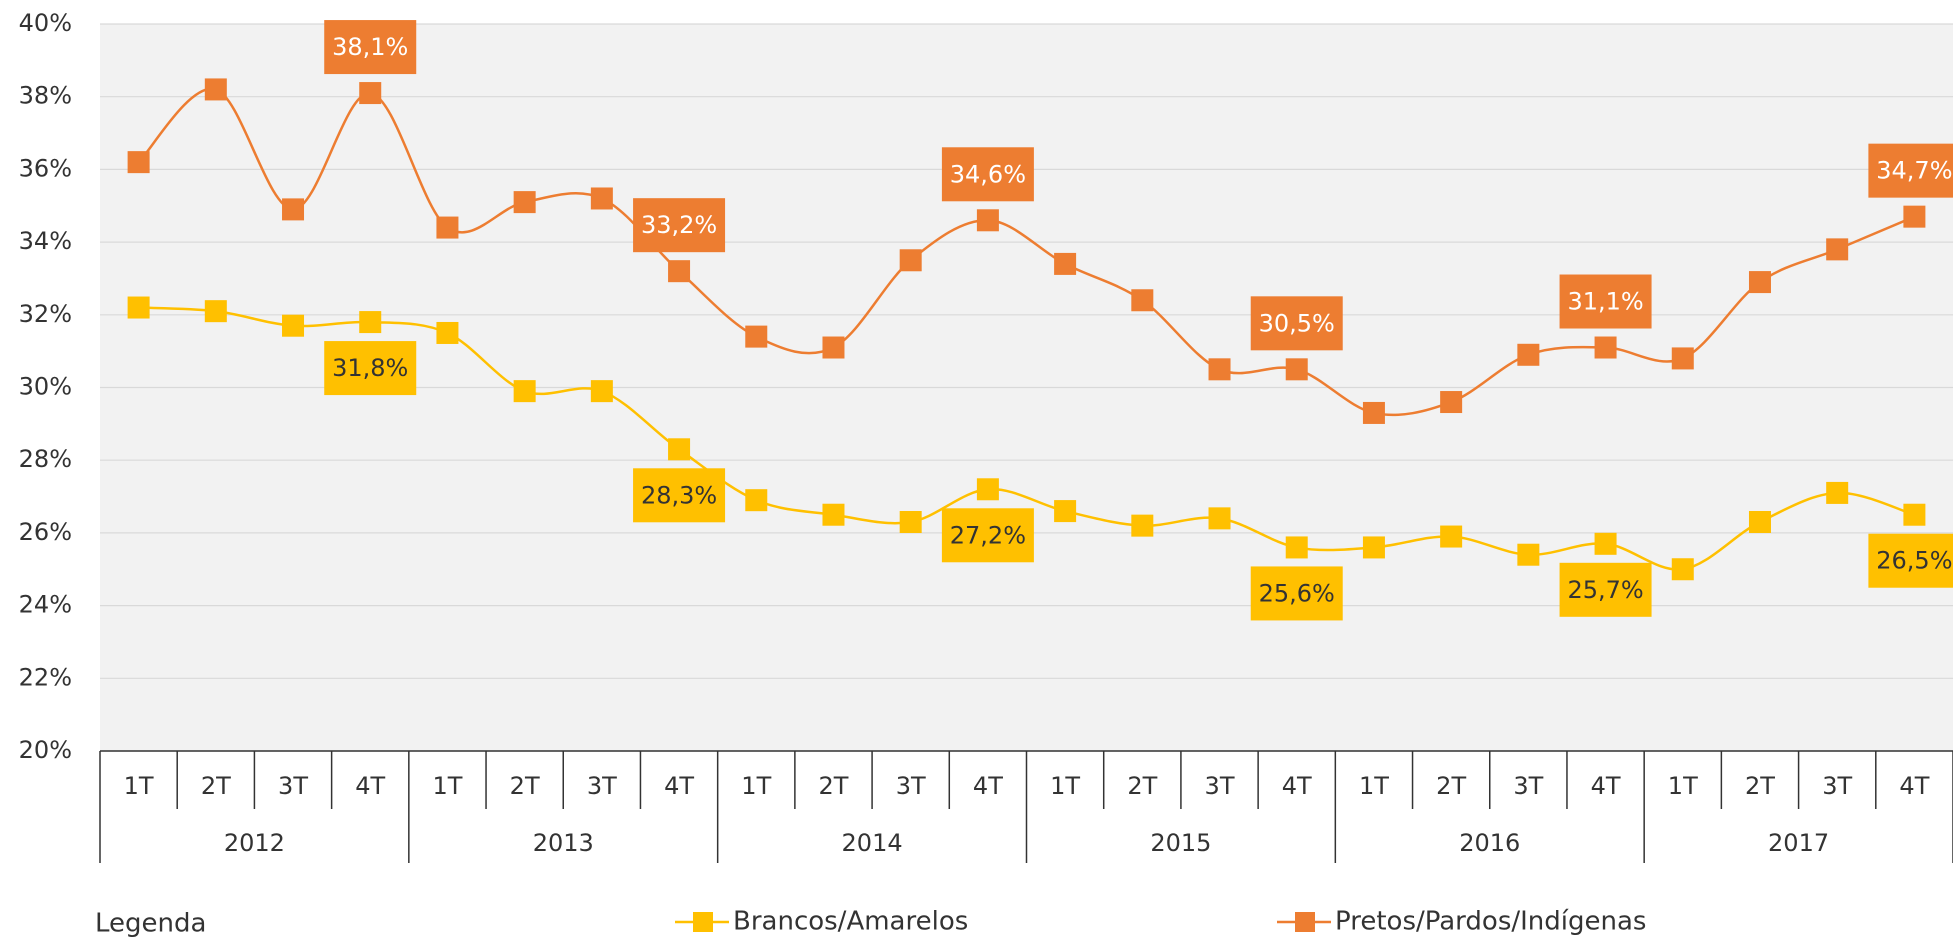 The height and width of the screenshot is (940, 1953). I want to click on value-label: 30,5%, so click(1297, 323).